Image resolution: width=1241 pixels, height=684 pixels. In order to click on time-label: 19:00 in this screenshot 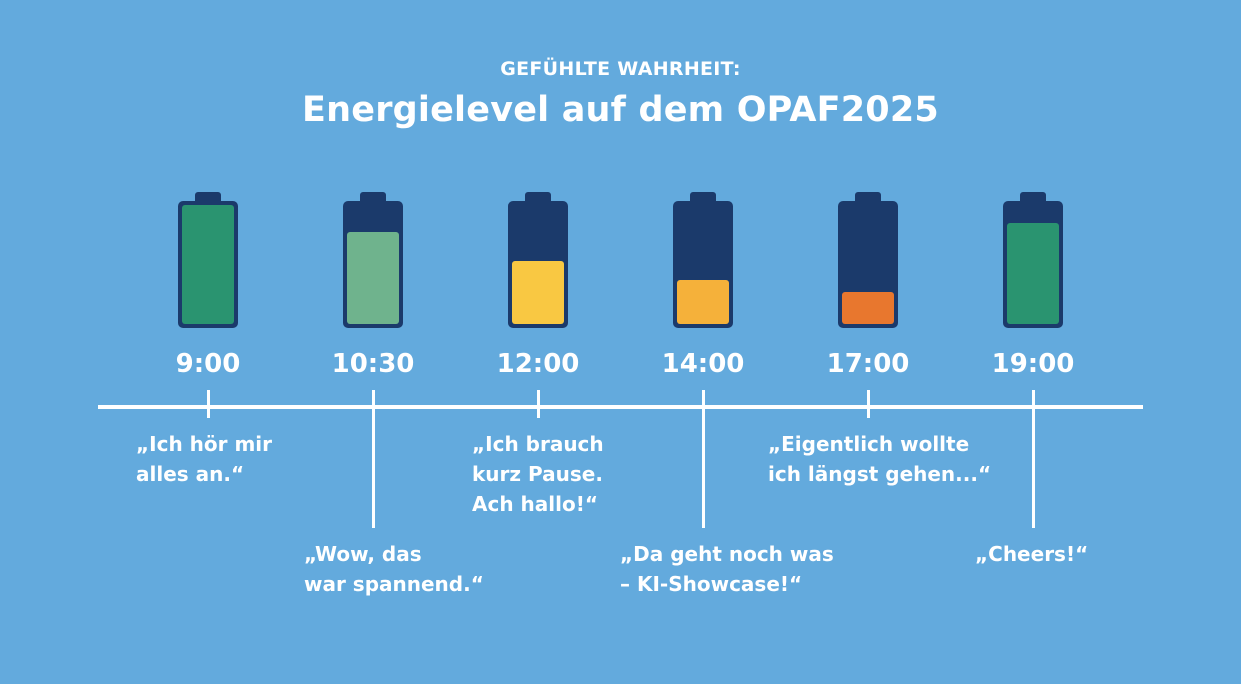, I will do `click(1033, 364)`.